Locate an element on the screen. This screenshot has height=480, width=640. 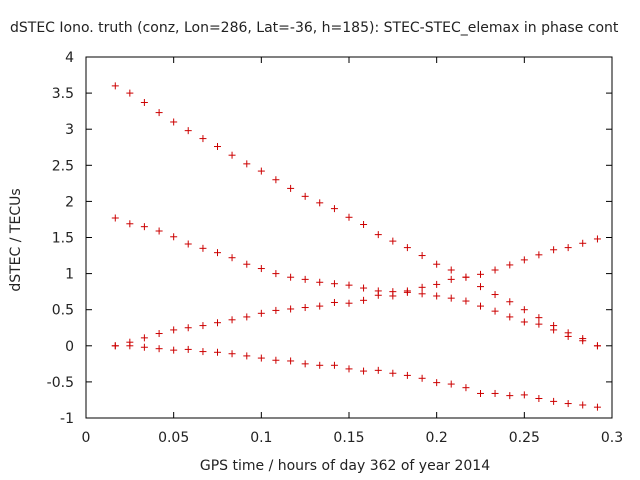
y-tick-label: 3 is located at coordinates (69, 130).